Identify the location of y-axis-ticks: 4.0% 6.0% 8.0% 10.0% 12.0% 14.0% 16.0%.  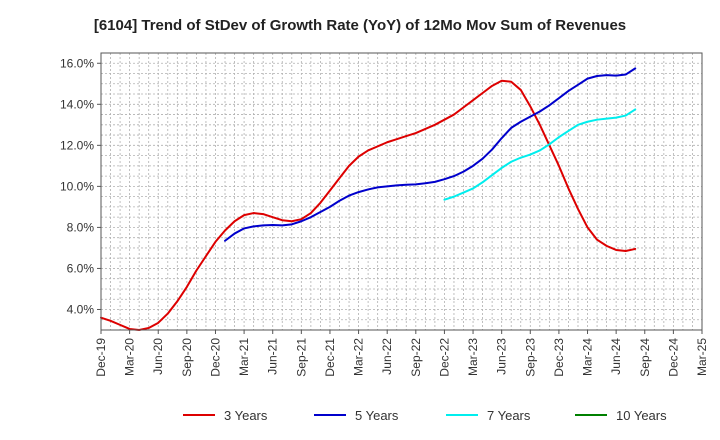
(80, 186).